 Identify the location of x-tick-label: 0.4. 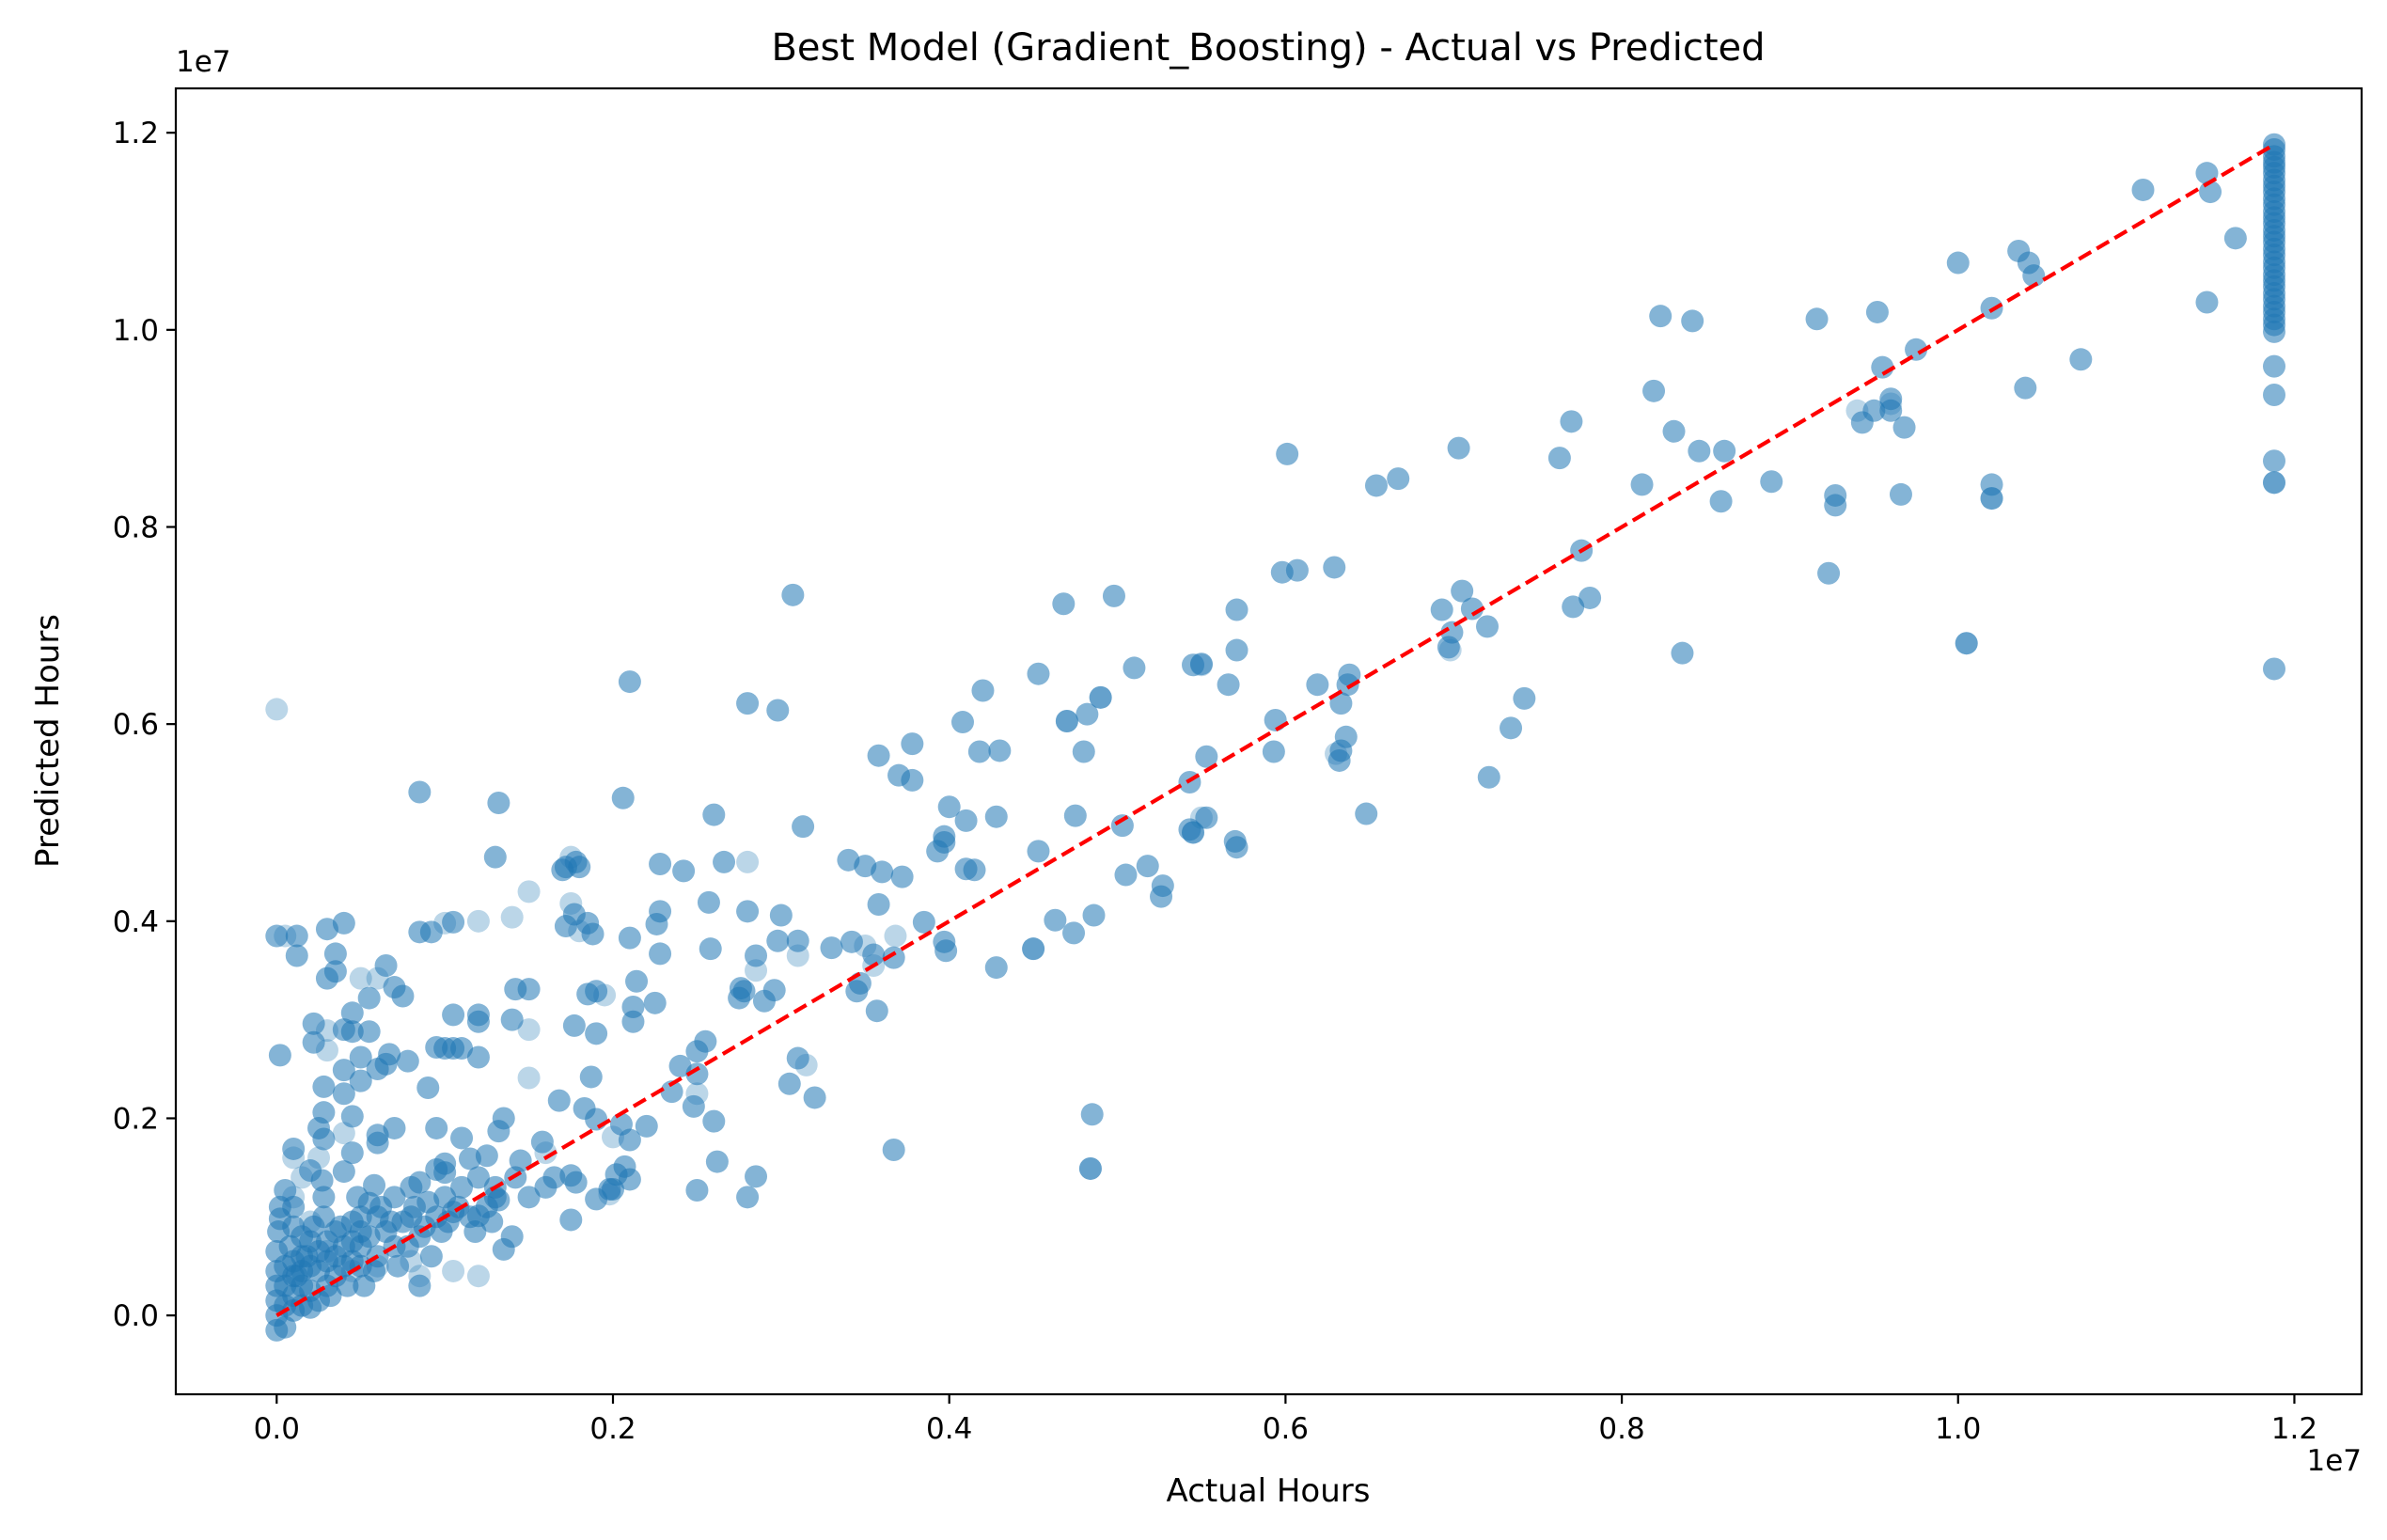
(949, 1429).